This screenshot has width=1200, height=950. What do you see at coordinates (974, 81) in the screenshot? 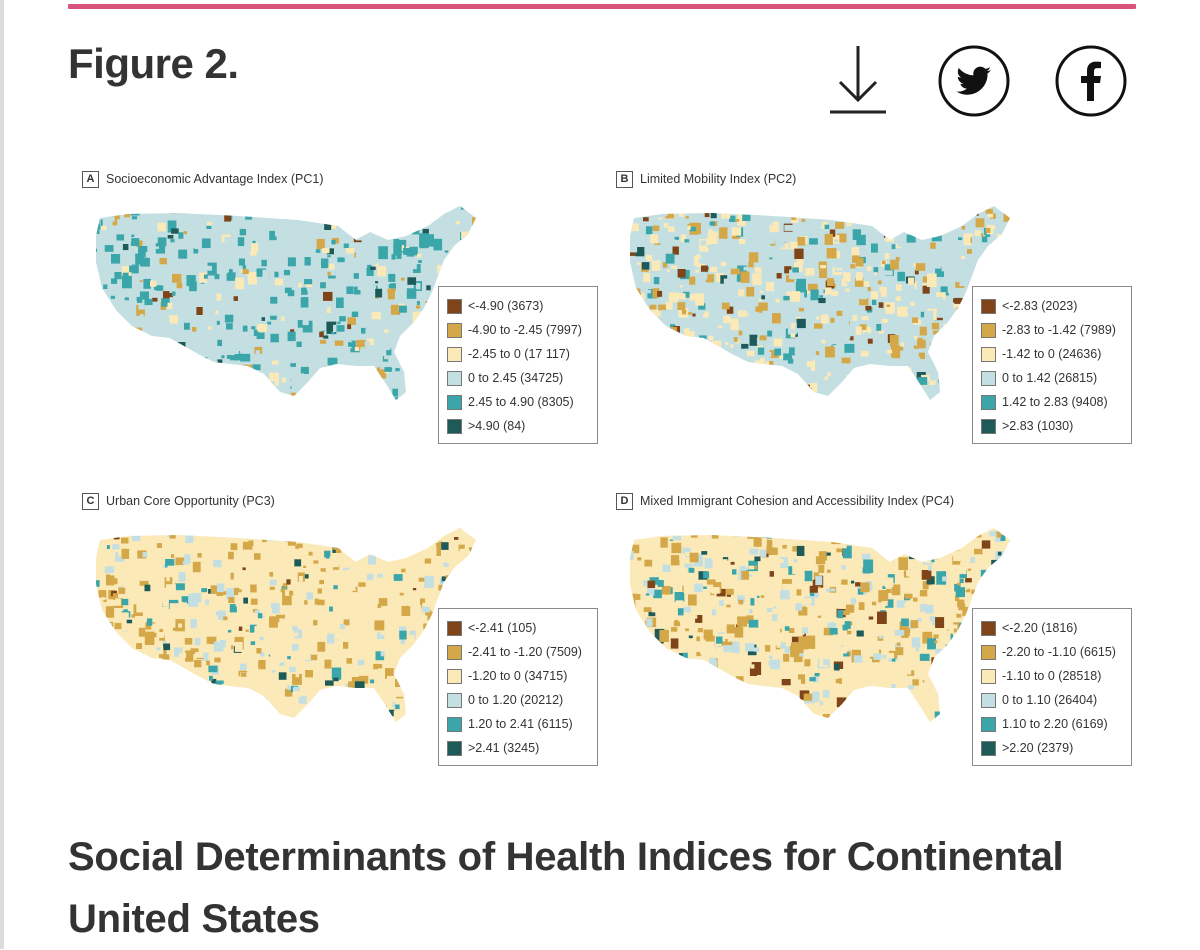
I see `twitter-icon` at bounding box center [974, 81].